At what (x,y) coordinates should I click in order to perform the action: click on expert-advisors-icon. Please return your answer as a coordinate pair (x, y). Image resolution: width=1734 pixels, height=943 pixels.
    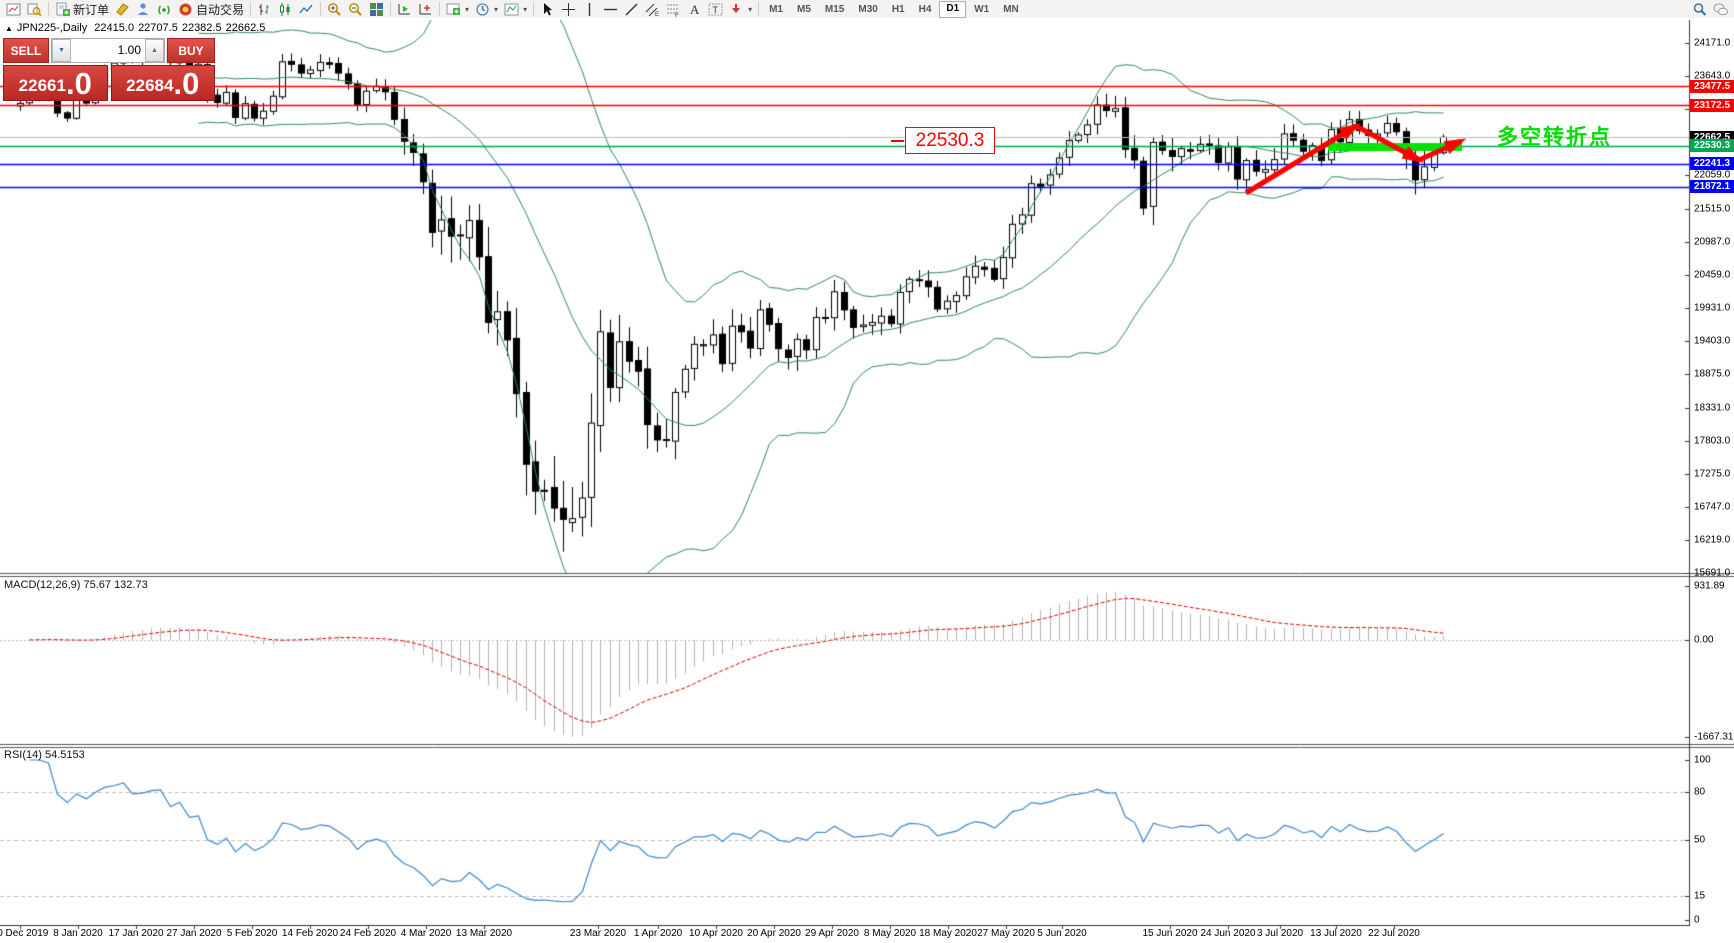
    Looking at the image, I should click on (143, 9).